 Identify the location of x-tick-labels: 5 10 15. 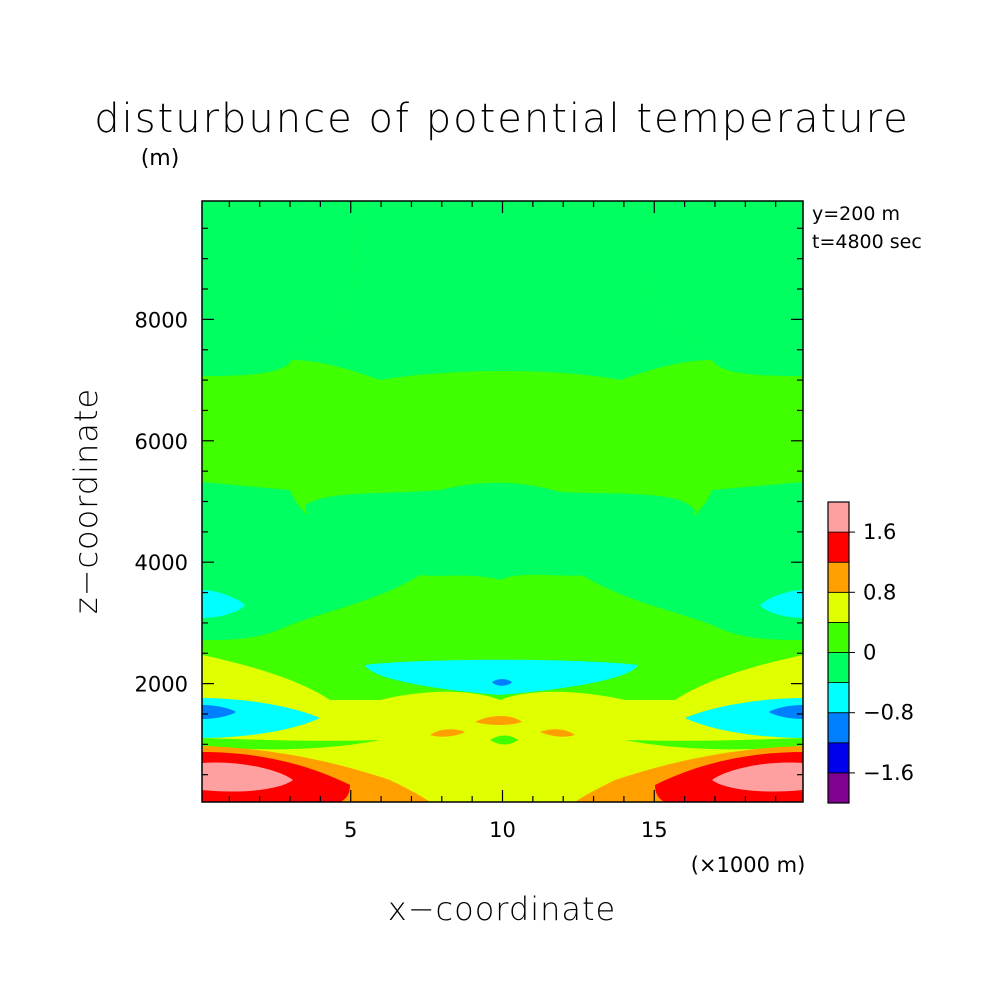
(506, 830).